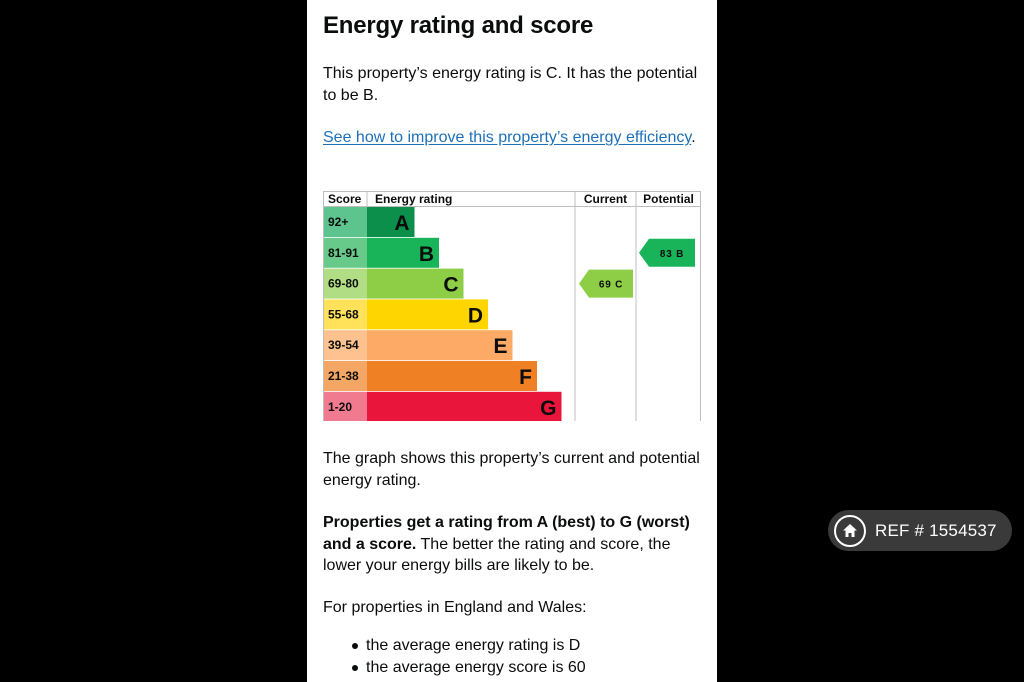  Describe the element at coordinates (936, 530) in the screenshot. I see `ref-label: REF # 1554537` at that location.